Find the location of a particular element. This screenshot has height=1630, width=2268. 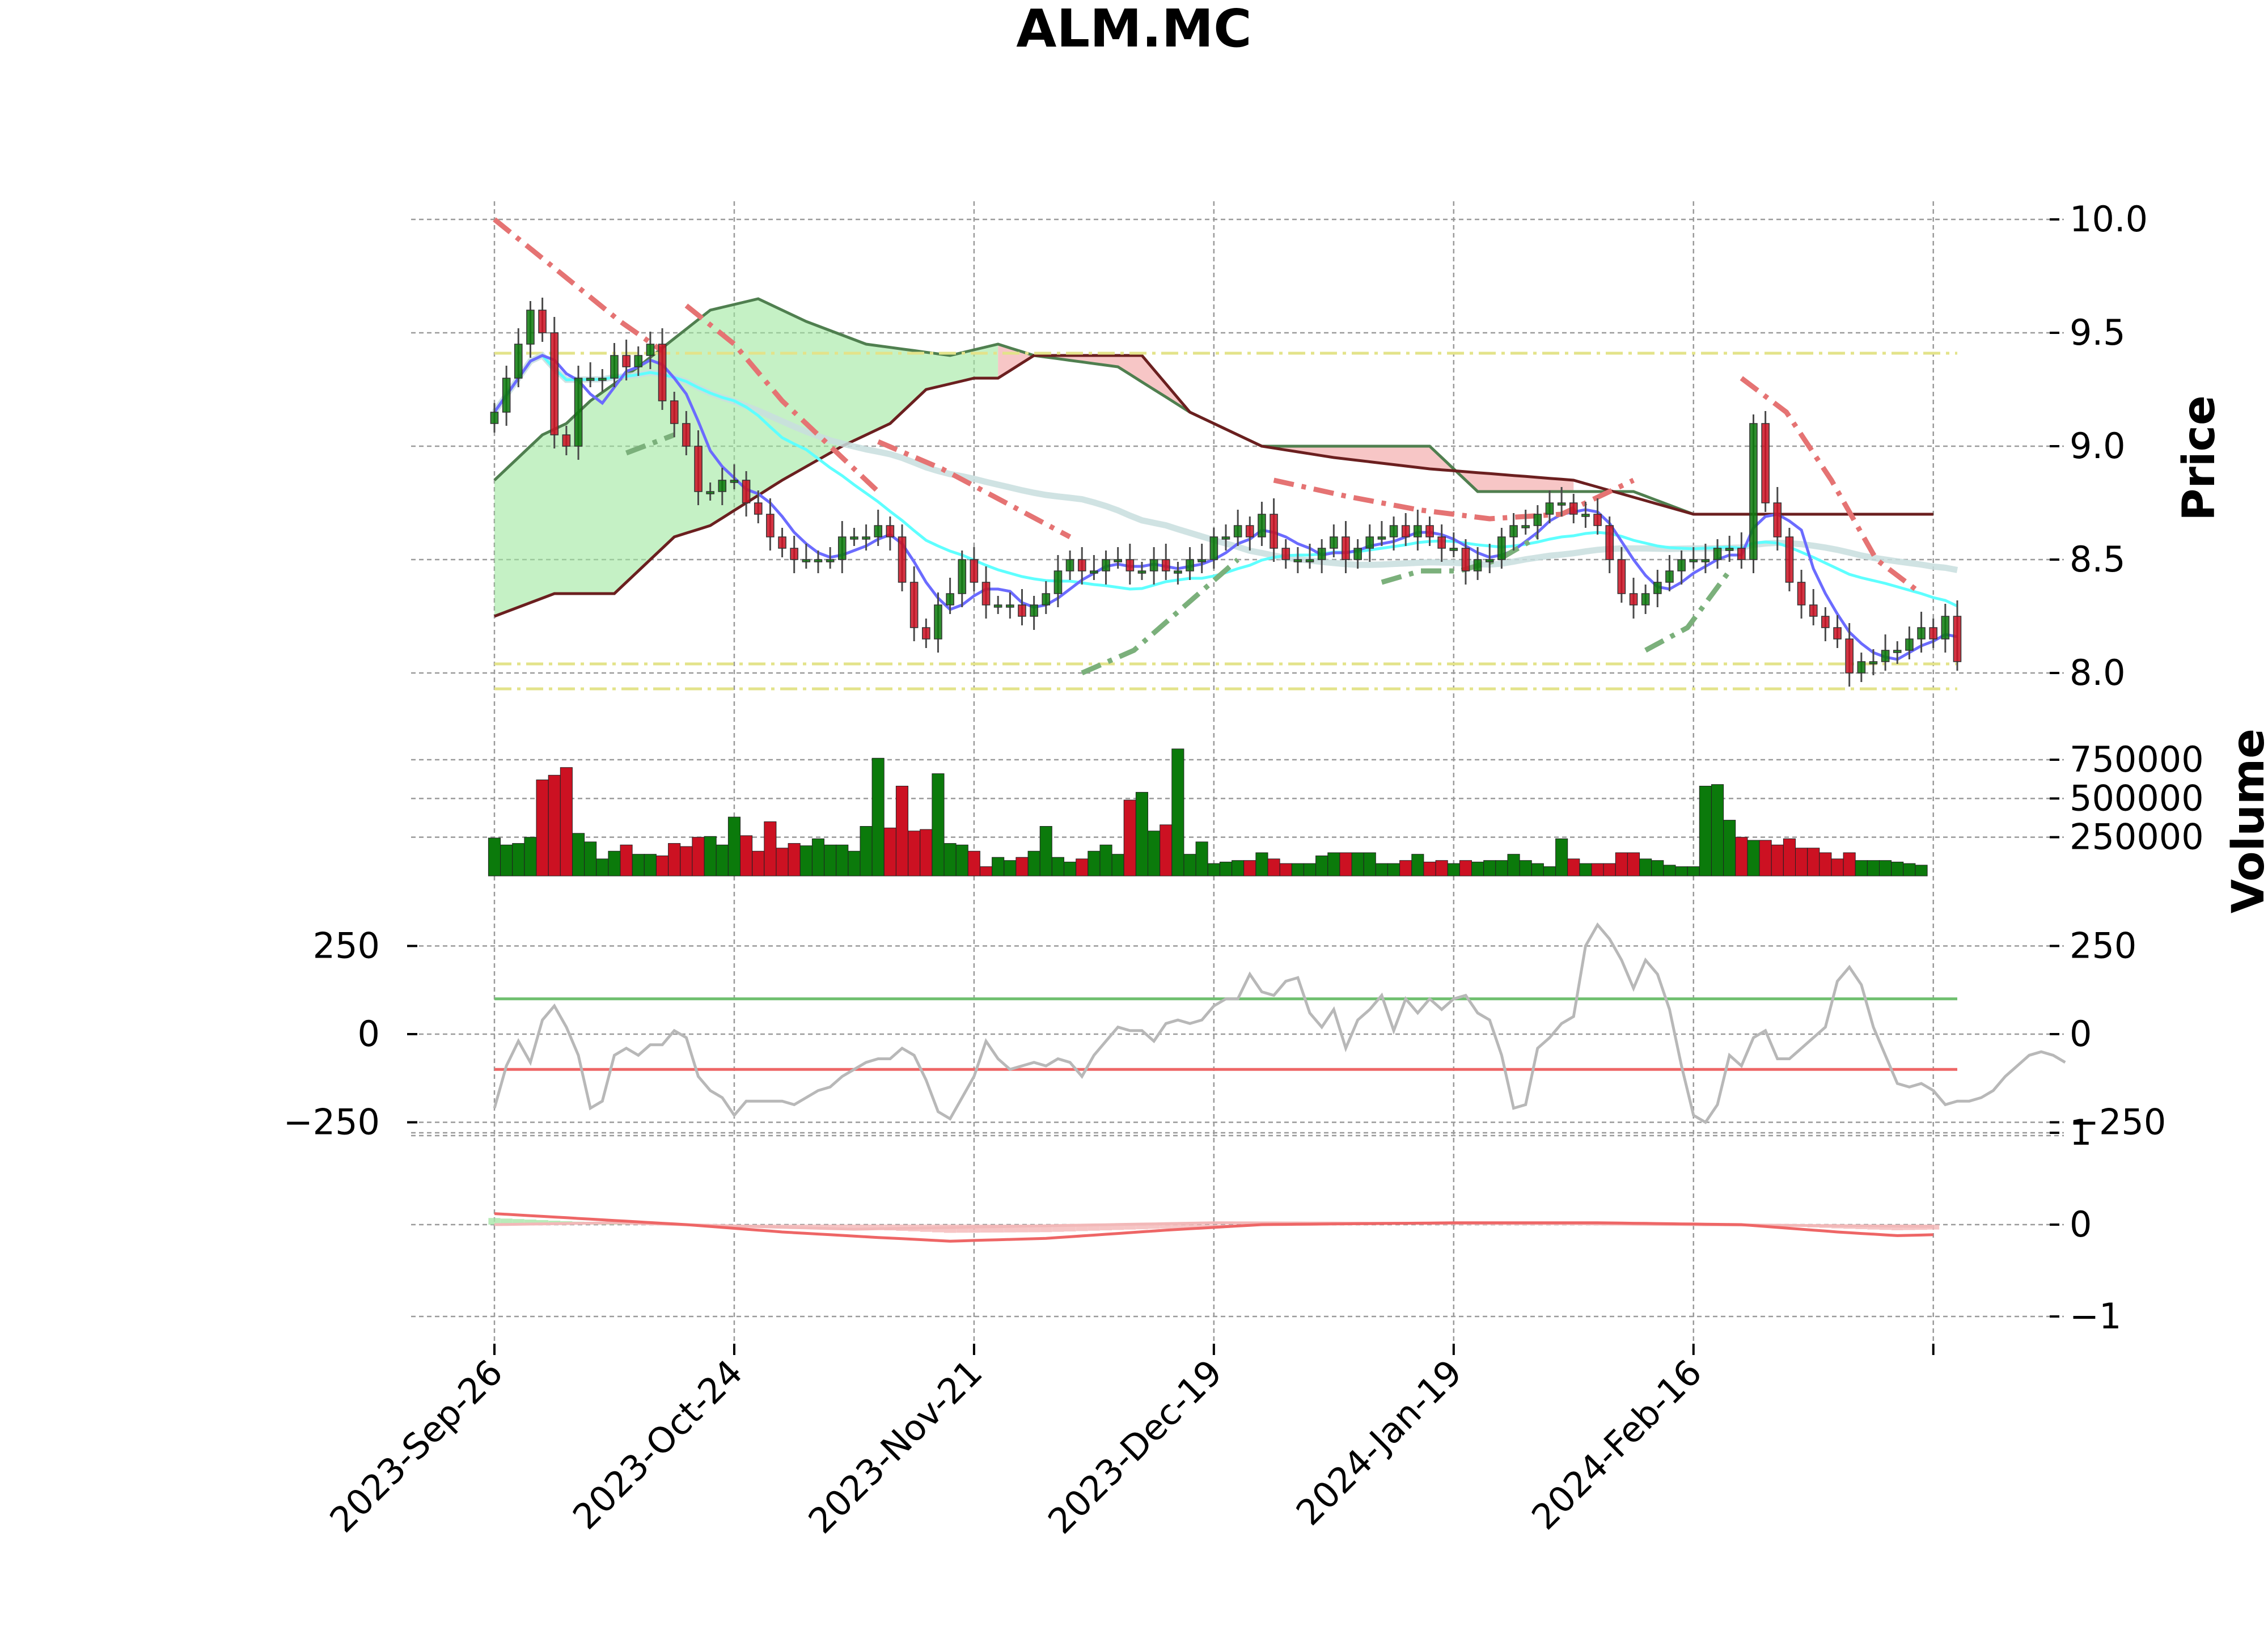

date-tick-label: 2024-Feb-16 is located at coordinates (1617, 1445).